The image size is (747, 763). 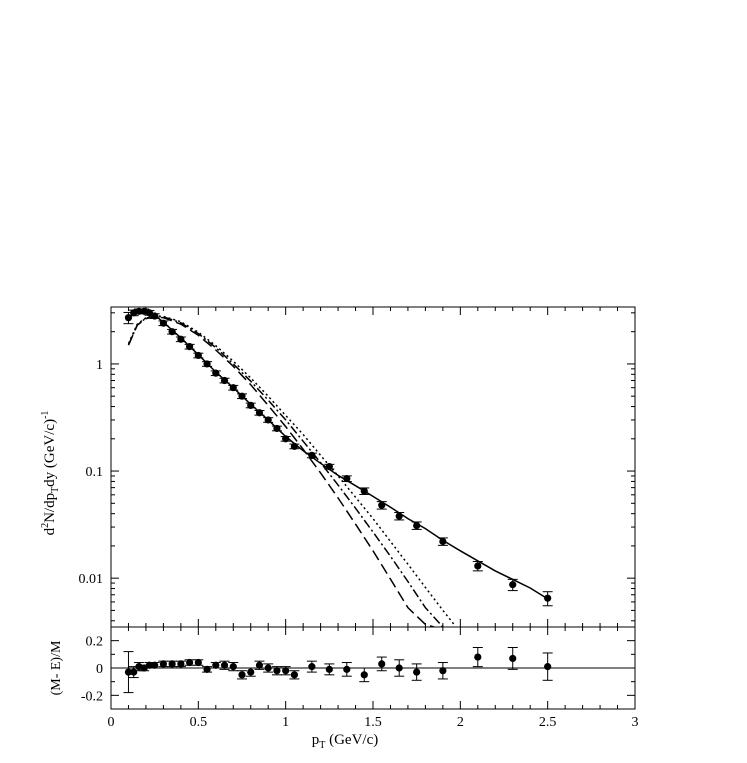 I want to click on x-tick-label: 3, so click(x=635, y=722).